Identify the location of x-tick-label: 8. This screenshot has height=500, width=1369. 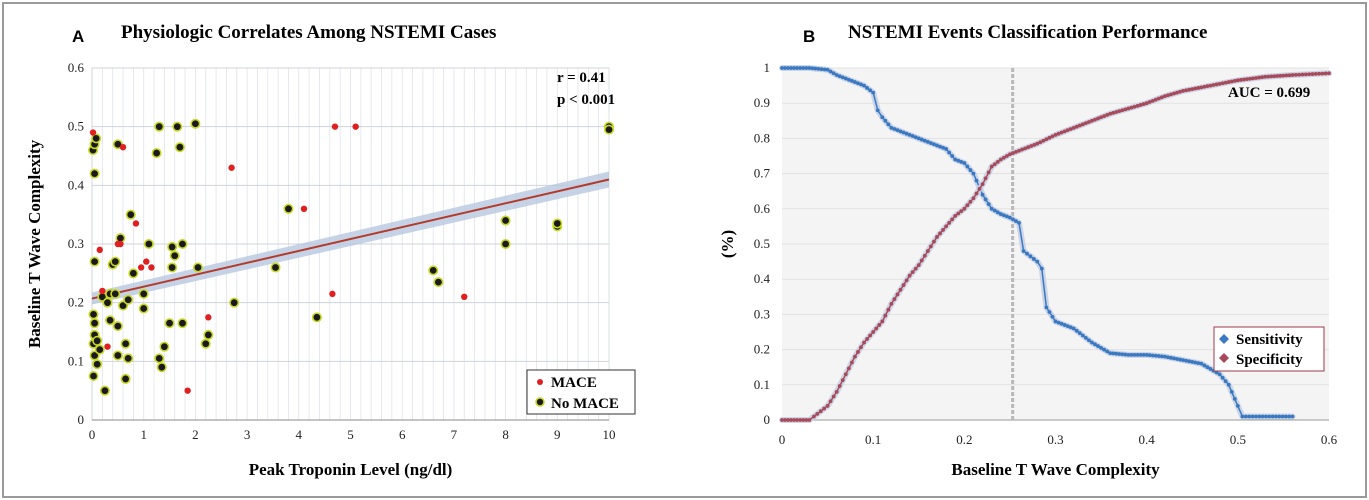
(505, 434).